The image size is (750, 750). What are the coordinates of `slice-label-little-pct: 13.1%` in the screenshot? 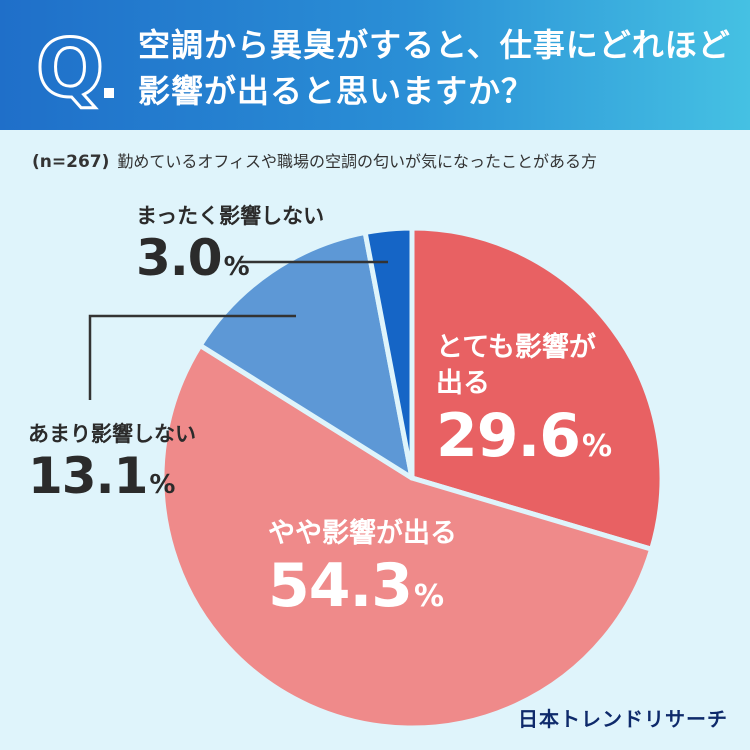 It's located at (112, 480).